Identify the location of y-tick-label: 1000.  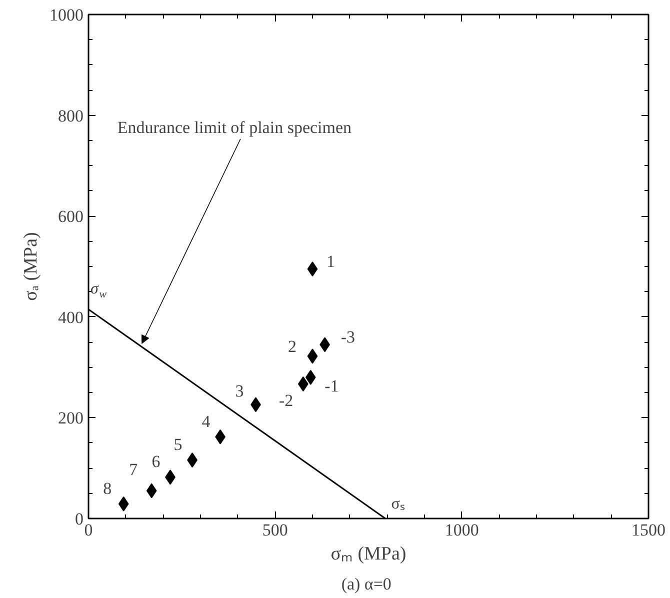
(67, 15).